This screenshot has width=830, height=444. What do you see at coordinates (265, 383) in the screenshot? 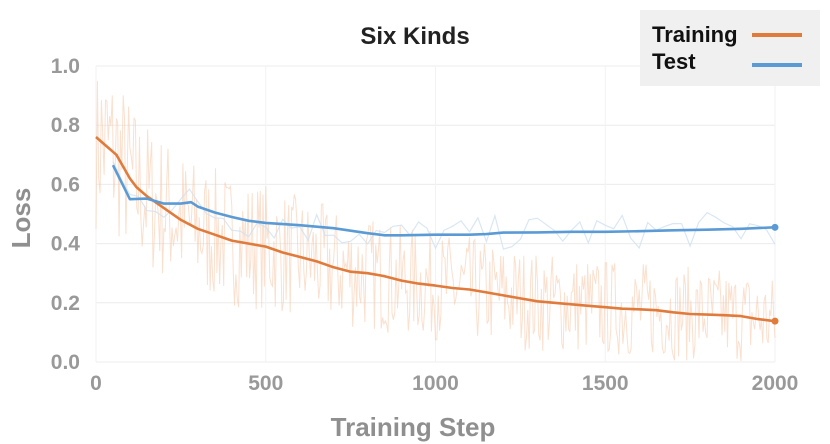
I see `x-tick-label: 500` at bounding box center [265, 383].